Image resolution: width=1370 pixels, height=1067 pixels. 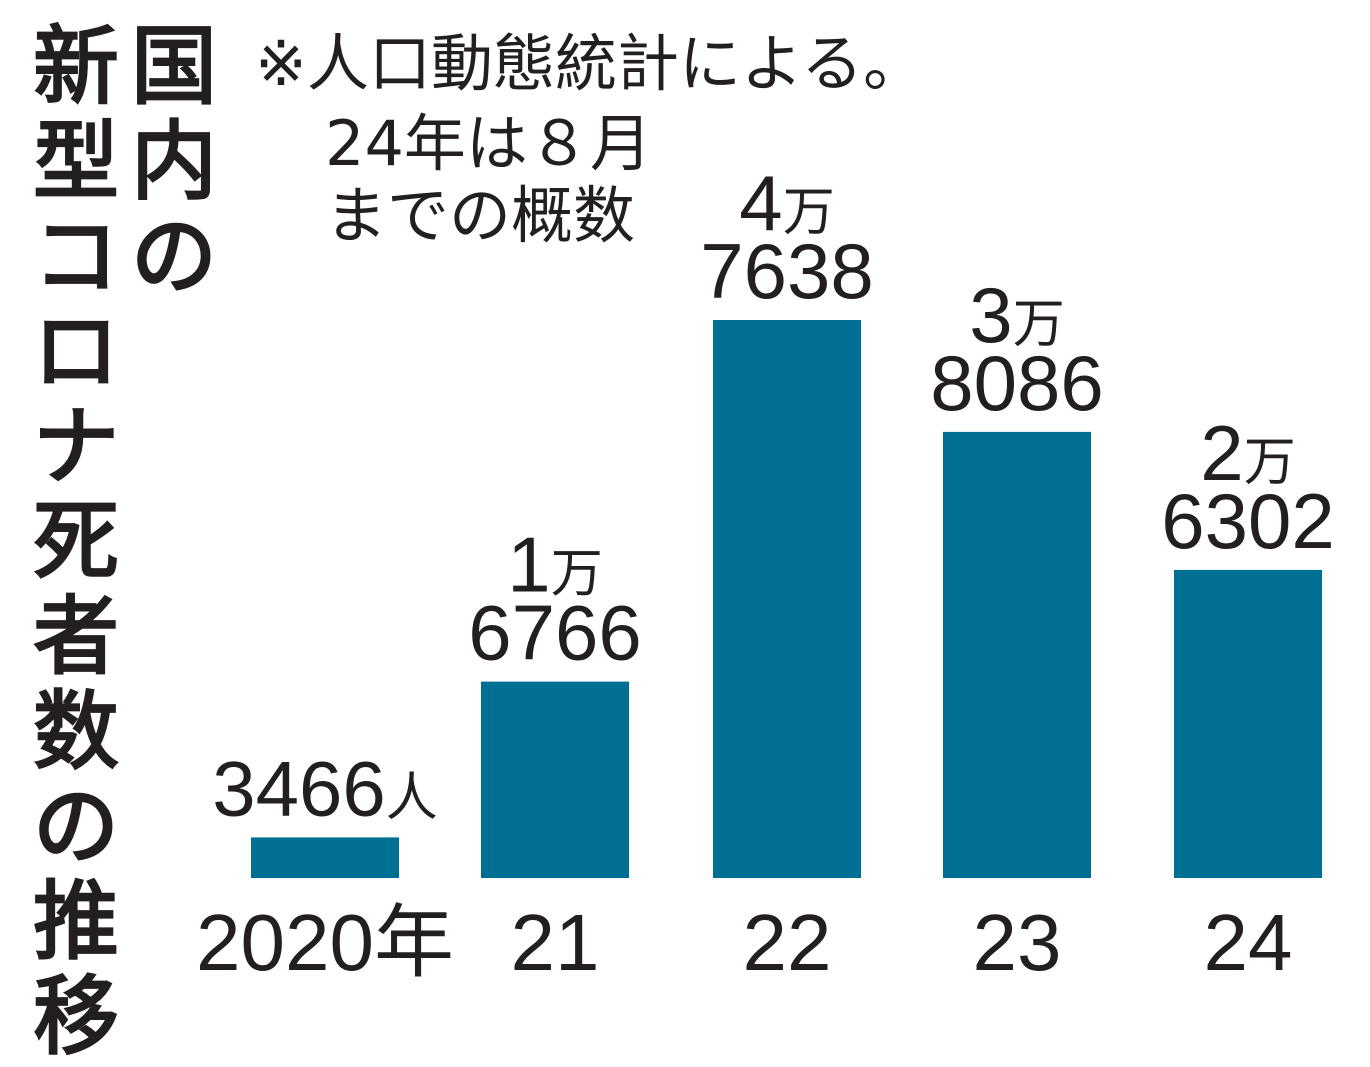 I want to click on chart-title-line-1: 国内の, so click(x=174, y=162).